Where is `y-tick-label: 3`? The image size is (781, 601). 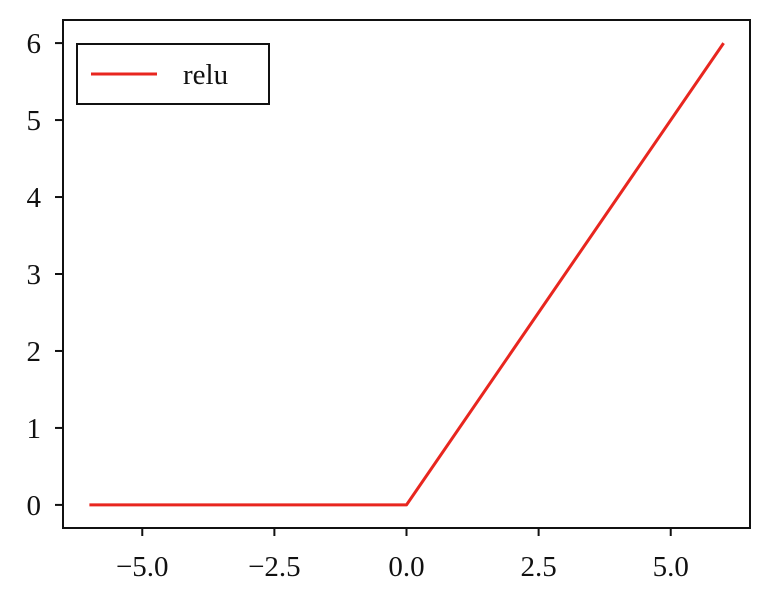
y-tick-label: 3 is located at coordinates (34, 275).